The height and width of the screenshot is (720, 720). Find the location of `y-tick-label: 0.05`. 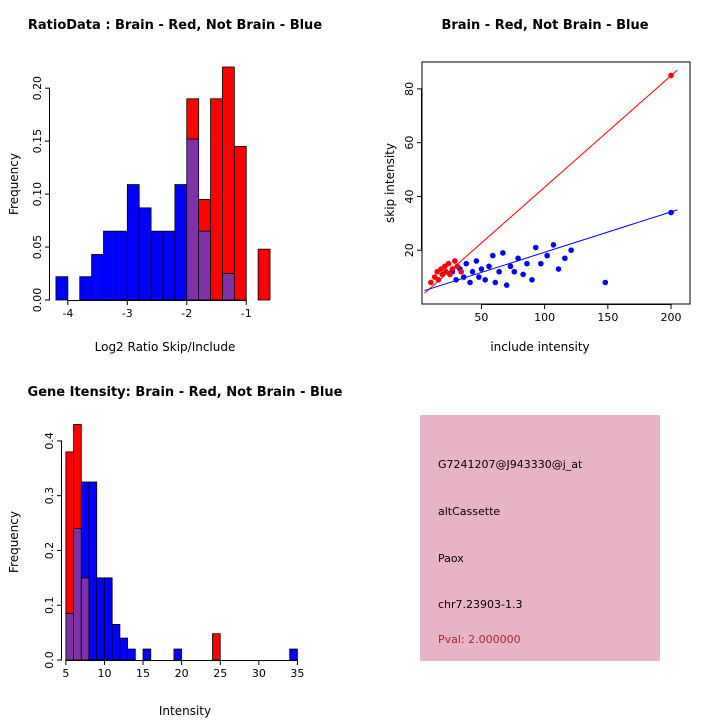

y-tick-label: 0.05 is located at coordinates (37, 247).